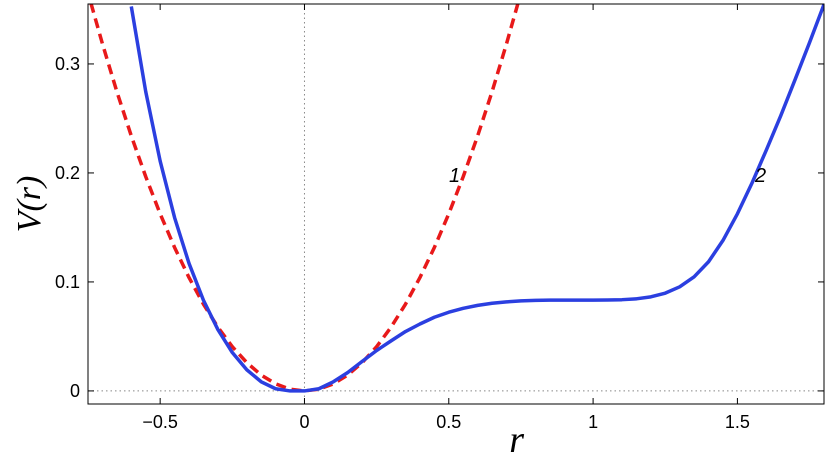 The height and width of the screenshot is (463, 830). Describe the element at coordinates (75, 391) in the screenshot. I see `y-tick-label: 0` at that location.